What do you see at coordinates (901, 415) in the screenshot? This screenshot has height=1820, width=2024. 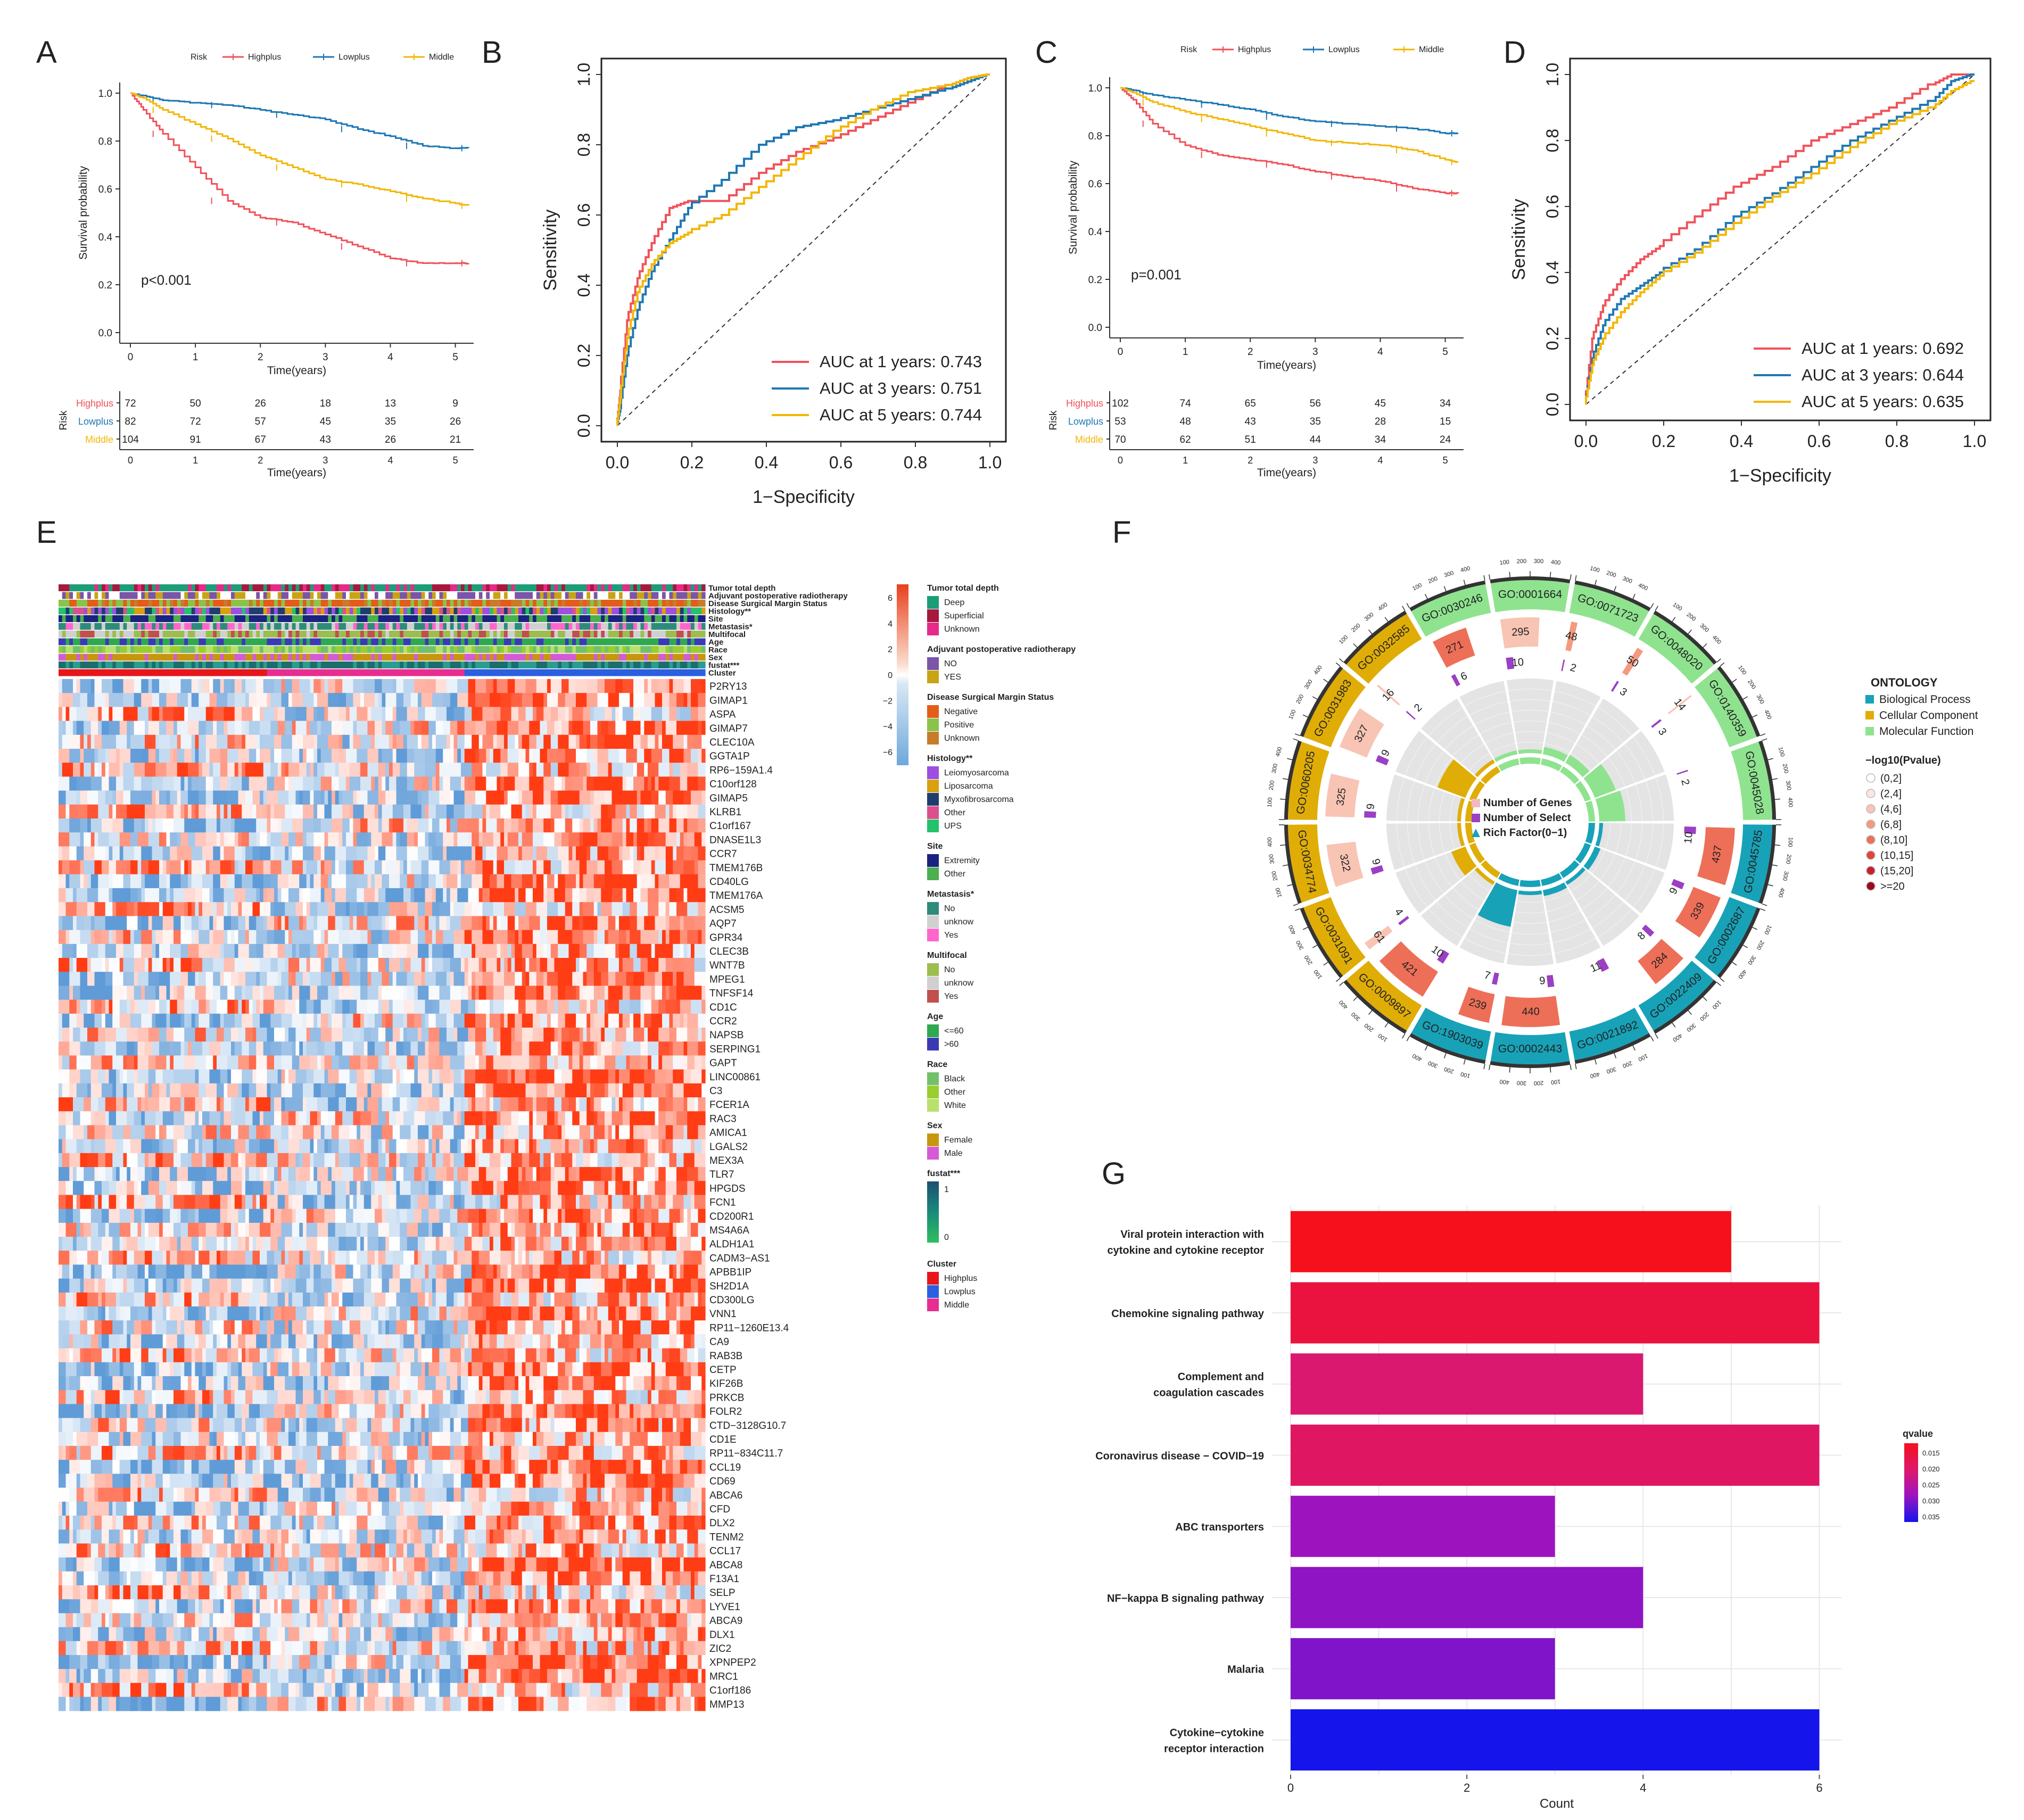 I see `legend-label: AUC at 5 years: 0.744` at bounding box center [901, 415].